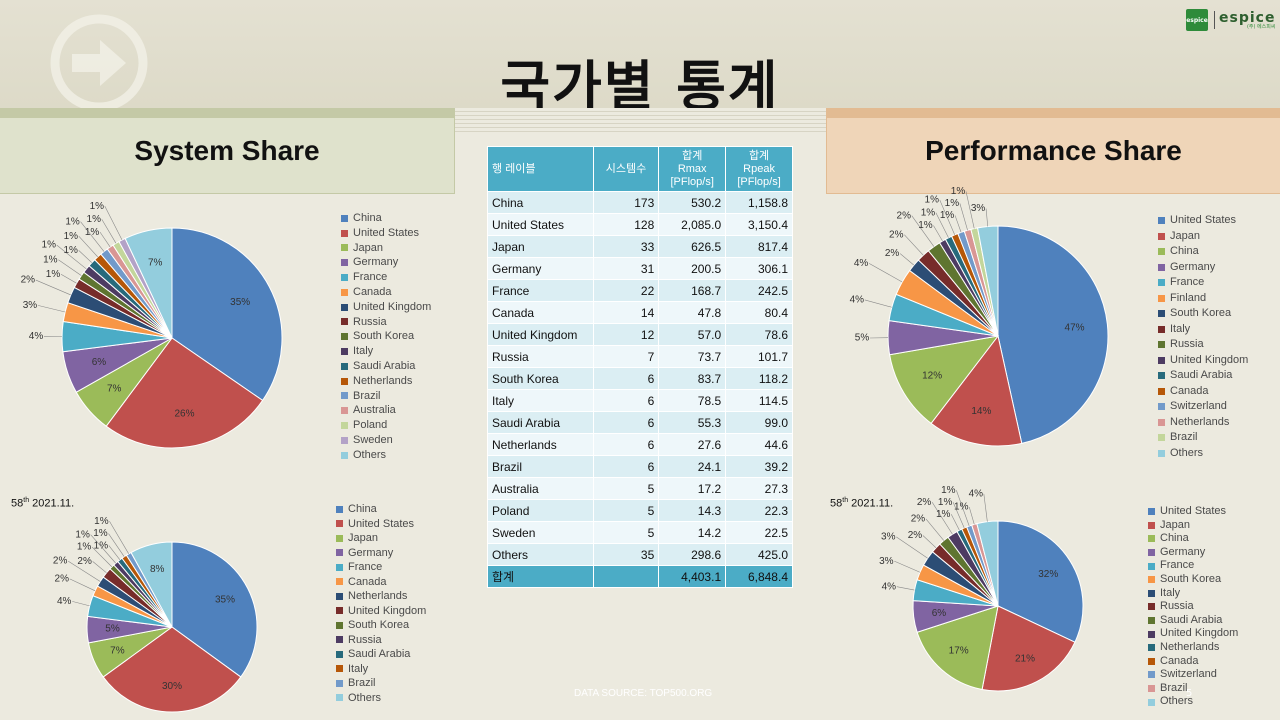 The height and width of the screenshot is (720, 1280). I want to click on header-label: 행 레이블, so click(540, 169).